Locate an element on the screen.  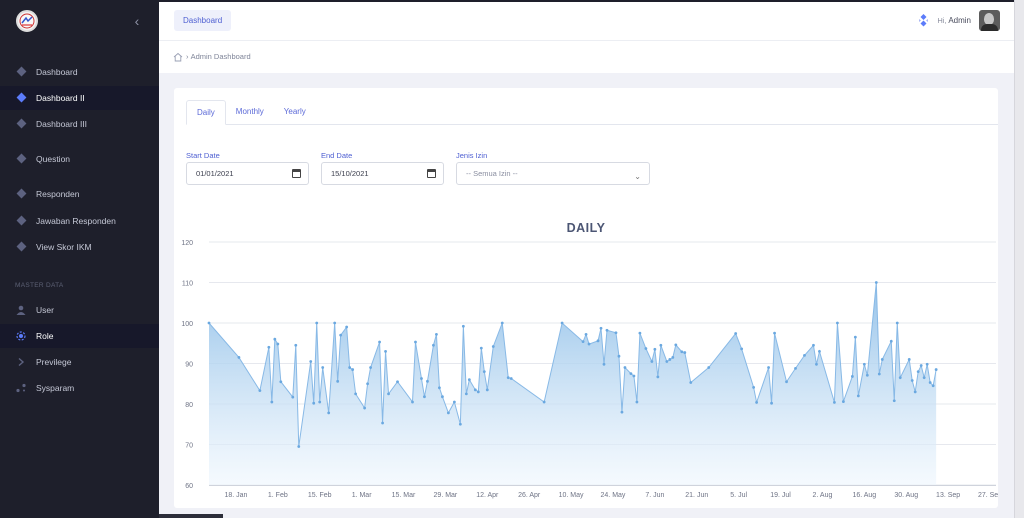
sidebar-item-dashboard: Dashboard is located at coordinates (79, 72).